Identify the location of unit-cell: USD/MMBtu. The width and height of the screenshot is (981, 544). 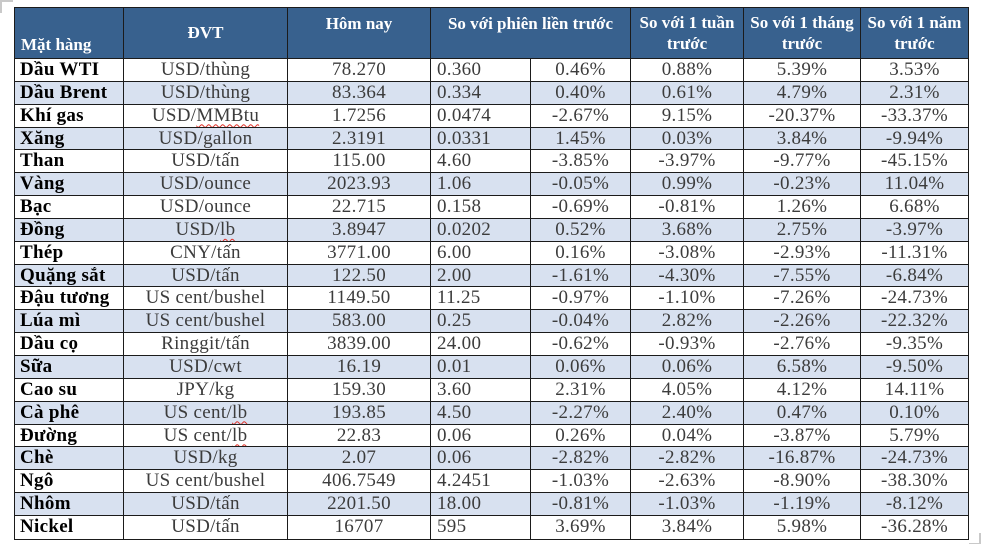
(206, 115).